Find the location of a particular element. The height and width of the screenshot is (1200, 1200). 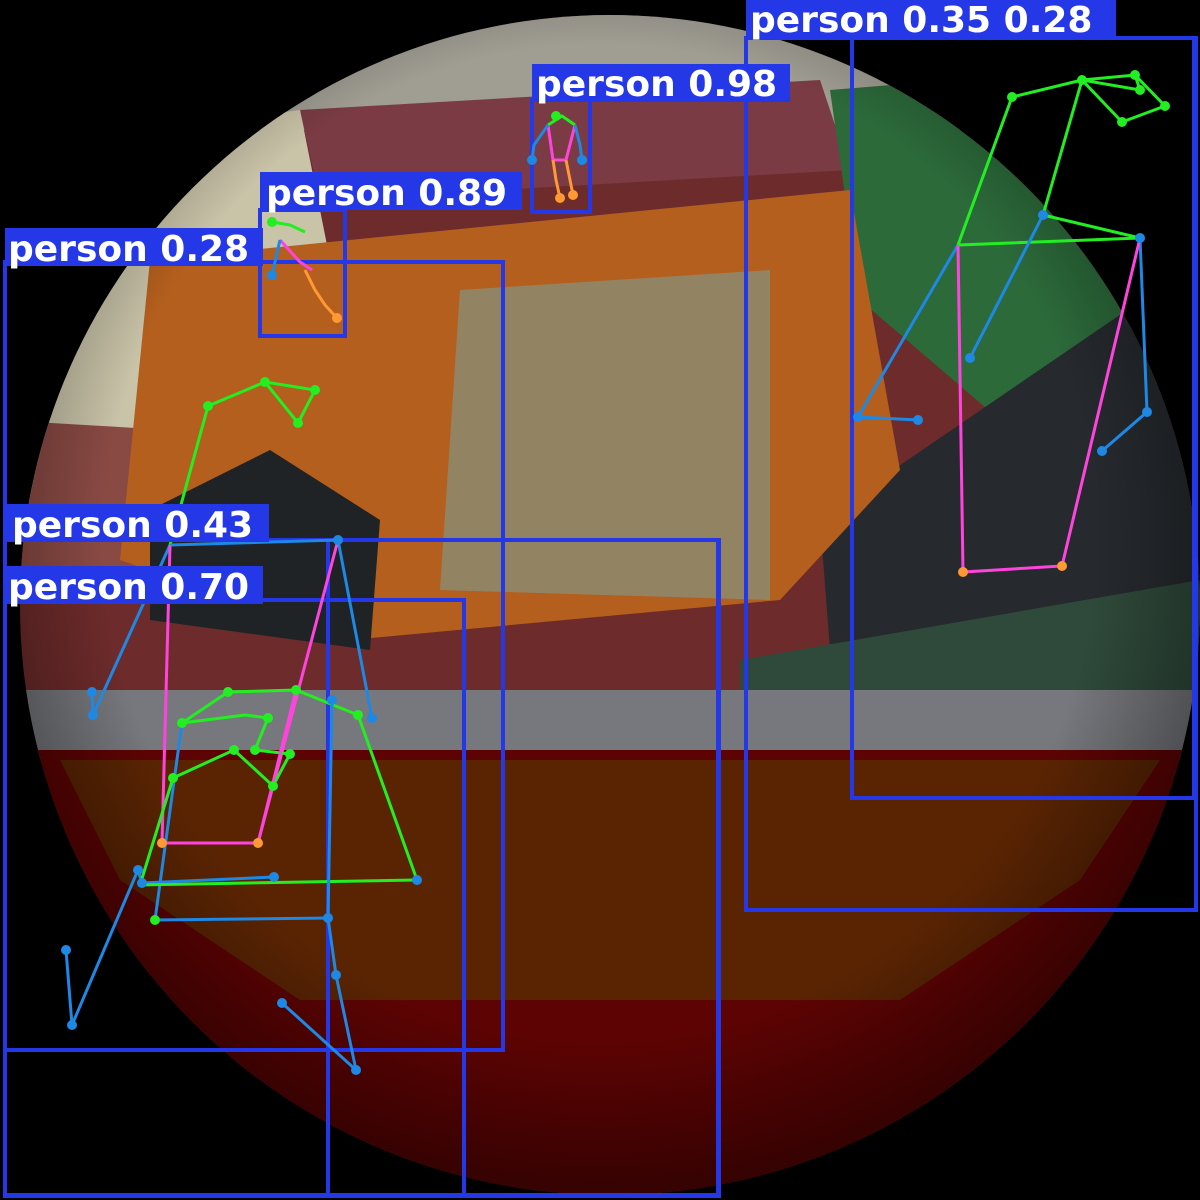

svg-text: person 0.35 0.28 is located at coordinates (921, 20).